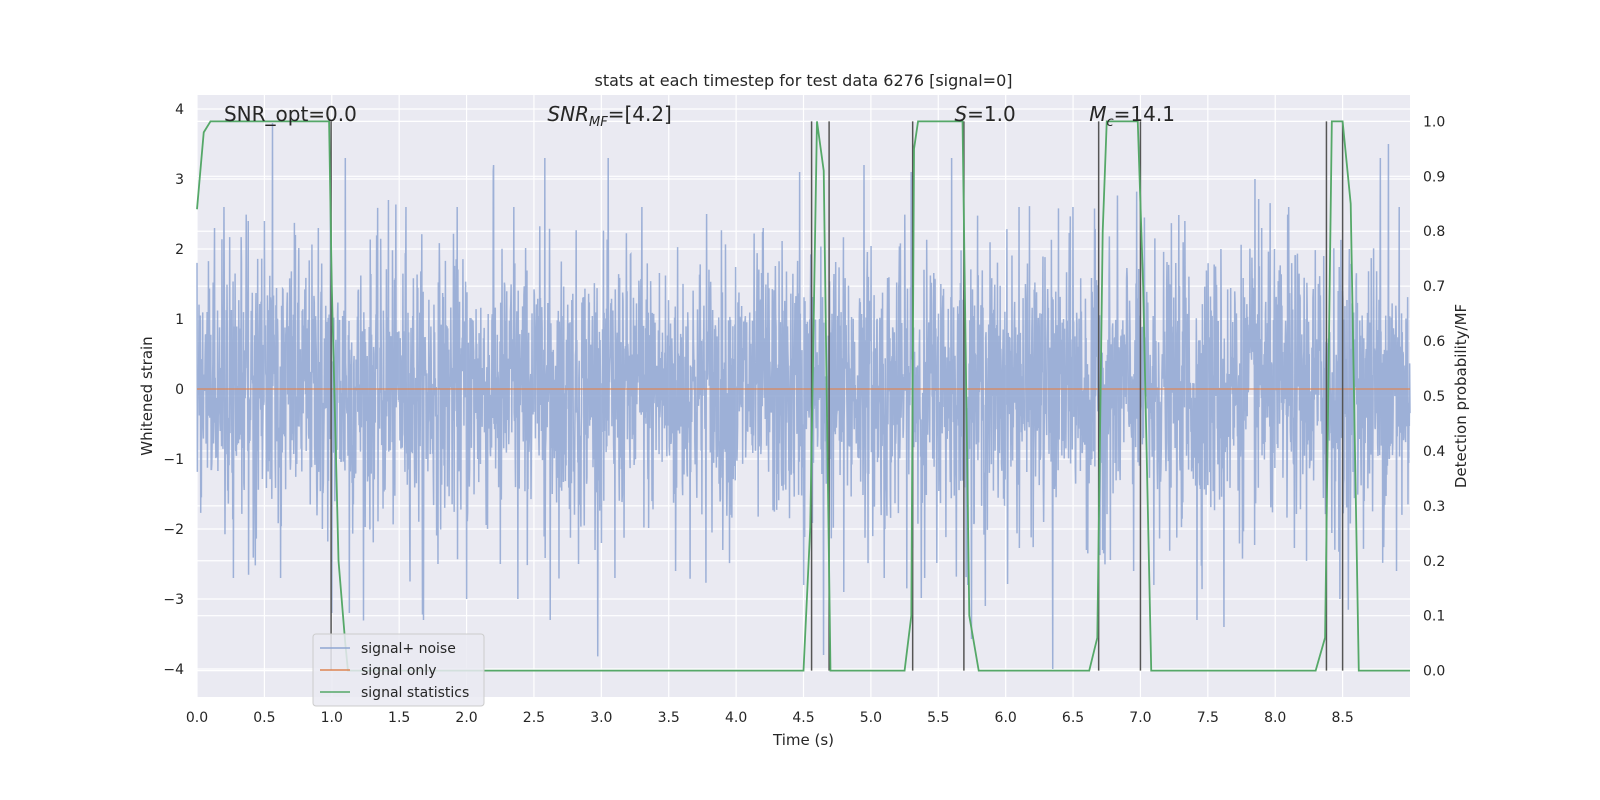 The image size is (1600, 800). Describe the element at coordinates (803, 740) in the screenshot. I see `x-axis-label: Time (s)` at that location.